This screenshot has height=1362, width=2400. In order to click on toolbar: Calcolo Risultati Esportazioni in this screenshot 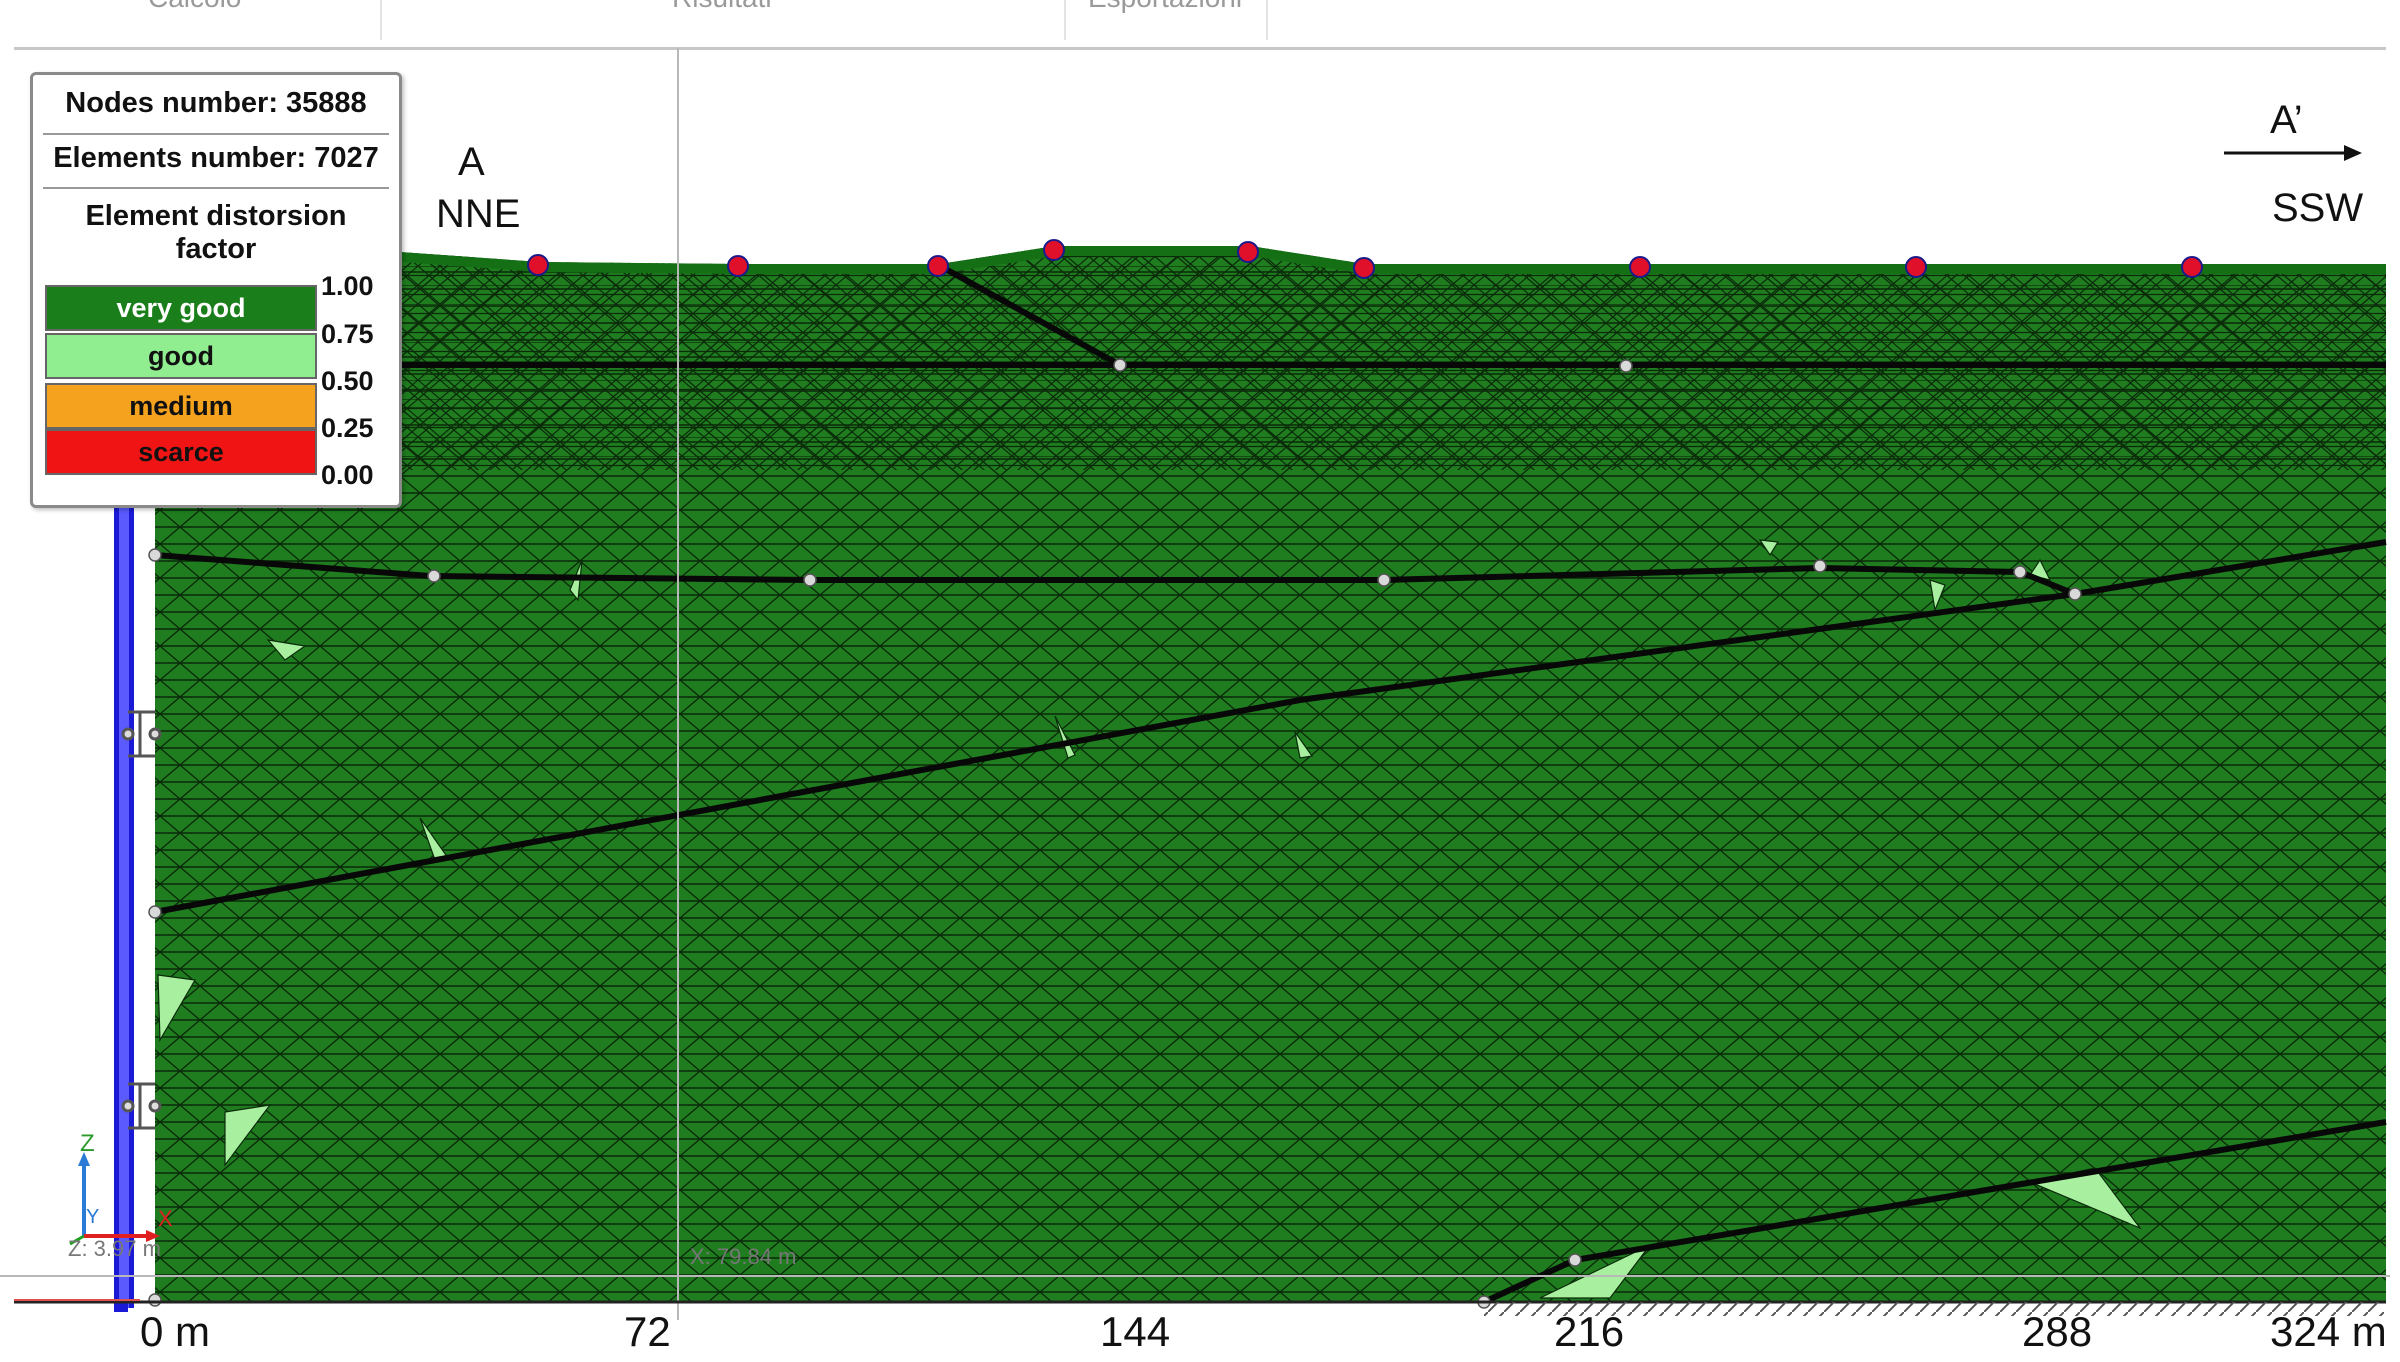, I will do `click(1200, 25)`.